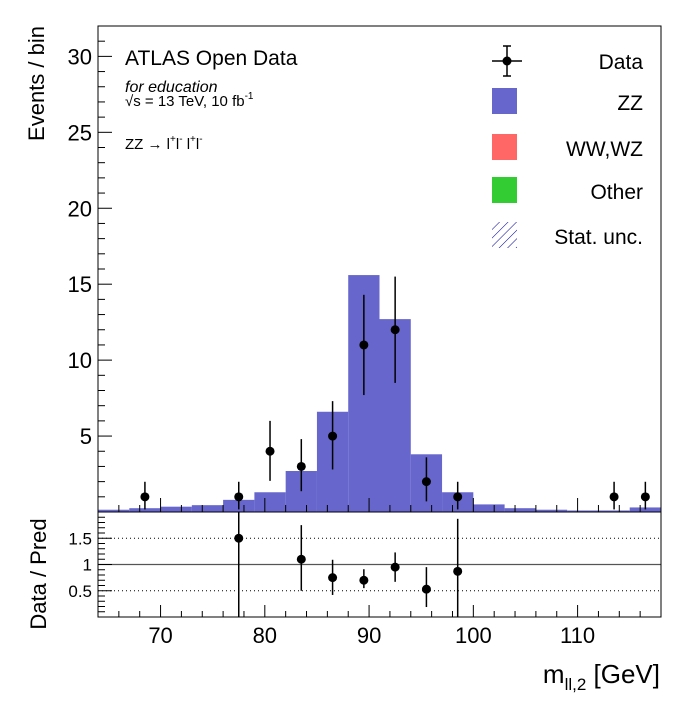 This screenshot has height=722, width=696. What do you see at coordinates (265, 635) in the screenshot?
I see `x-tick-label-80: 80` at bounding box center [265, 635].